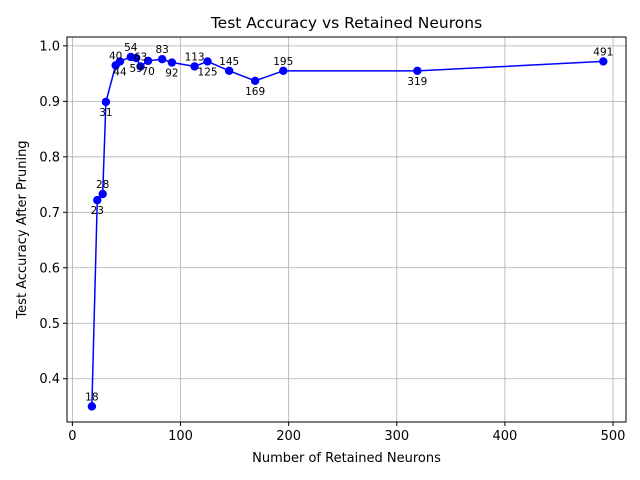 The image size is (640, 480). What do you see at coordinates (346, 433) in the screenshot?
I see `x-axis-ticks: 0 100 200 300 400 500` at bounding box center [346, 433].